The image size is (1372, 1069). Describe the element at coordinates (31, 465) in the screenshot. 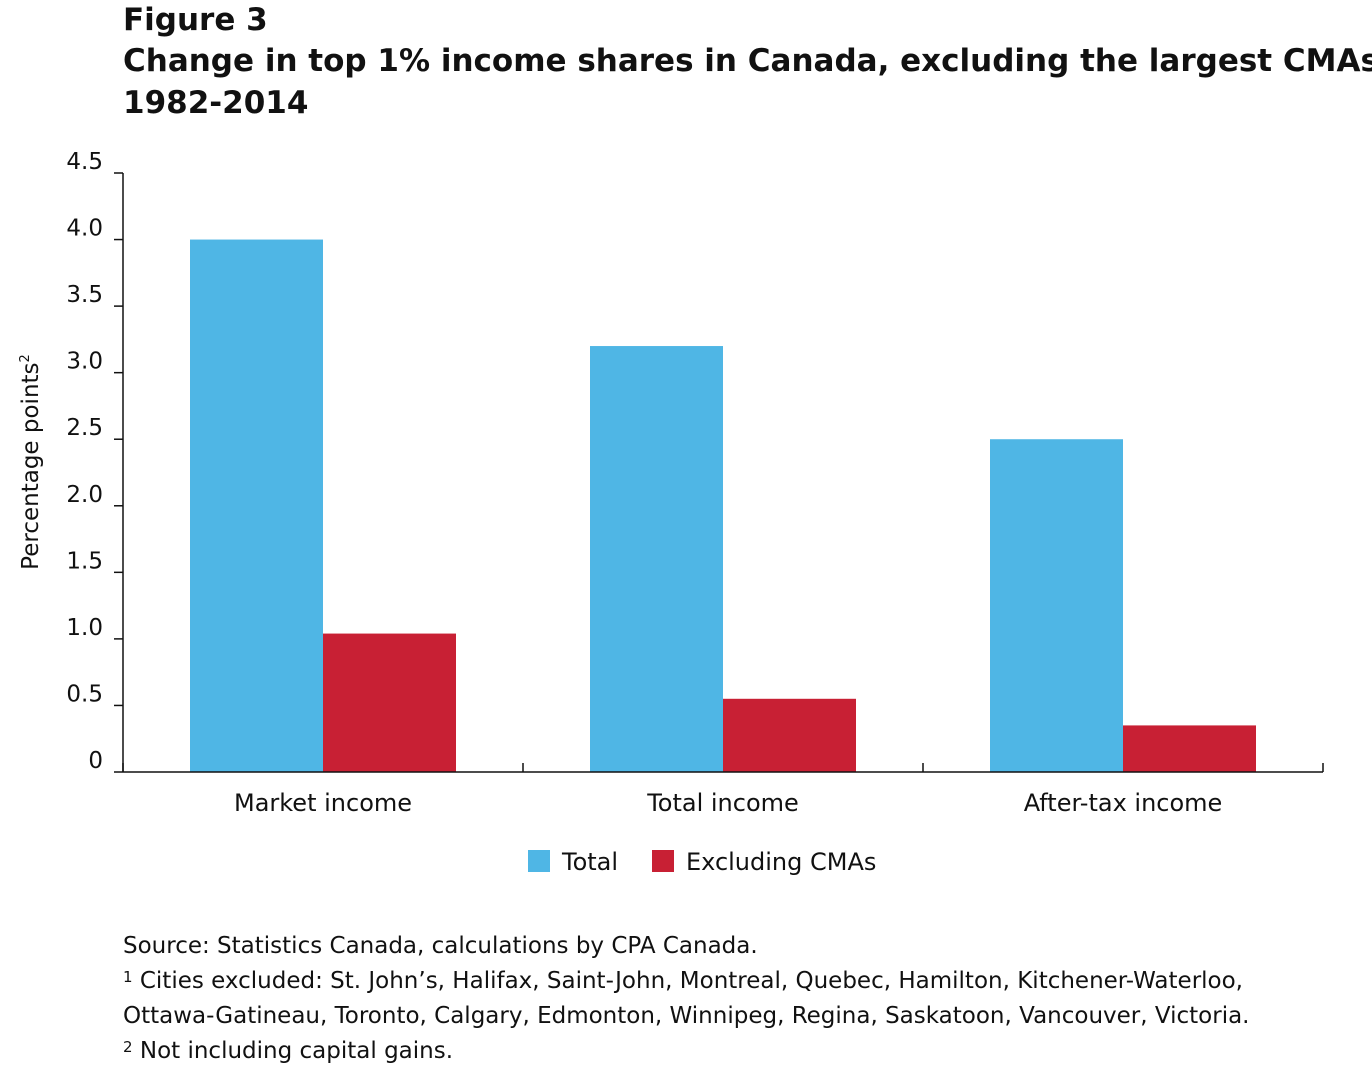

I see `y-axis-label-text: Percentage points` at that location.